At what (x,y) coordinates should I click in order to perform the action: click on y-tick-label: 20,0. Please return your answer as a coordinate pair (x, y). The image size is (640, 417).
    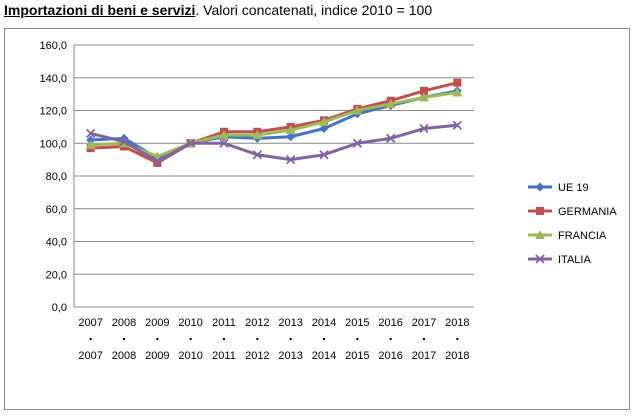
    Looking at the image, I should click on (56, 275).